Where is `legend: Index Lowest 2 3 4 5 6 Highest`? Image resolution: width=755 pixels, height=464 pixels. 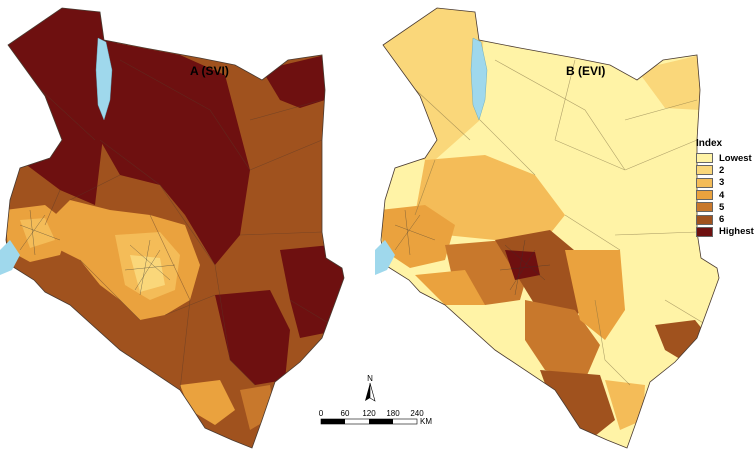
legend: Index Lowest 2 3 4 5 6 Highest is located at coordinates (725, 188).